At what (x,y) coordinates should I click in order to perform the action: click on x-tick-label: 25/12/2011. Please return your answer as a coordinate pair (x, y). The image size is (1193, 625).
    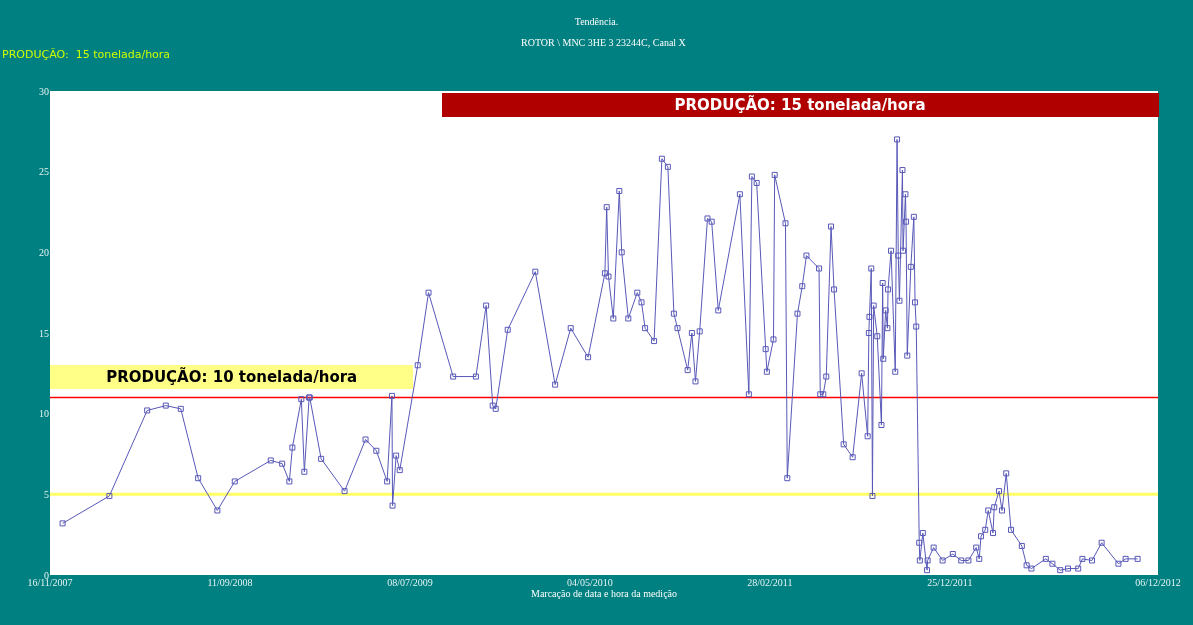
    Looking at the image, I should click on (950, 582).